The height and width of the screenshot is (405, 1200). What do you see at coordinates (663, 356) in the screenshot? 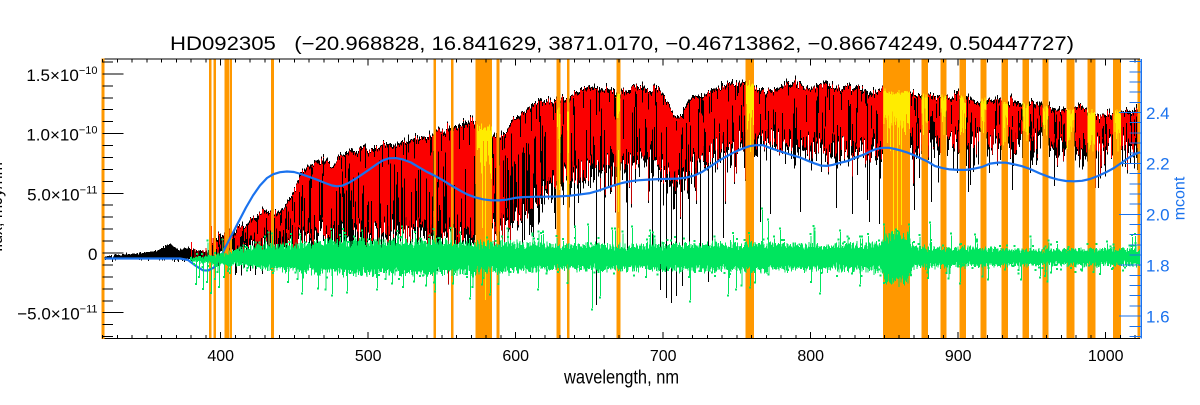
I see `svg-text: 700` at bounding box center [663, 356].